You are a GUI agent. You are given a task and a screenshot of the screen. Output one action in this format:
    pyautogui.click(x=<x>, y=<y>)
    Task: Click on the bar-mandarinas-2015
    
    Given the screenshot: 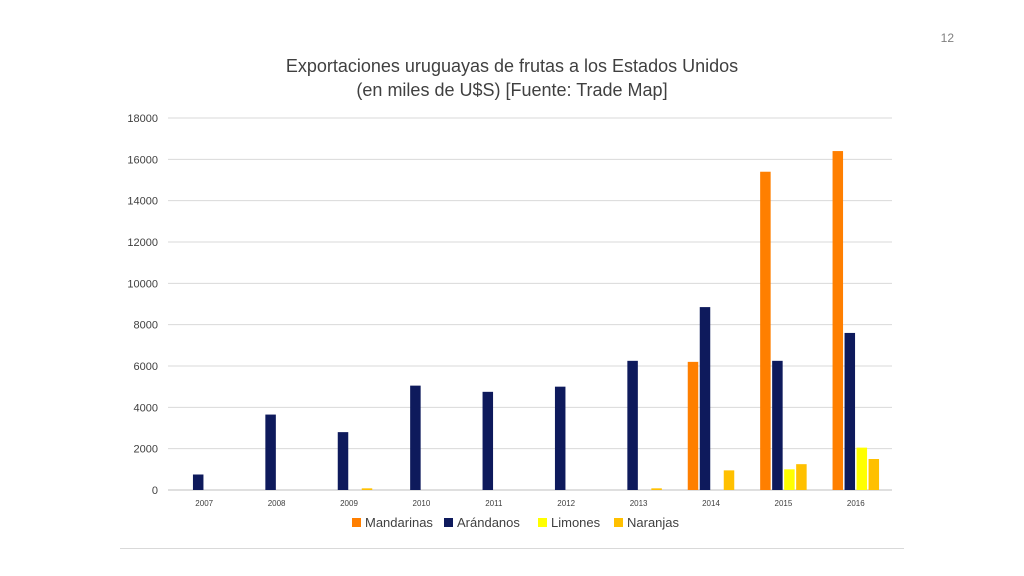 What is the action you would take?
    pyautogui.click(x=765, y=330)
    